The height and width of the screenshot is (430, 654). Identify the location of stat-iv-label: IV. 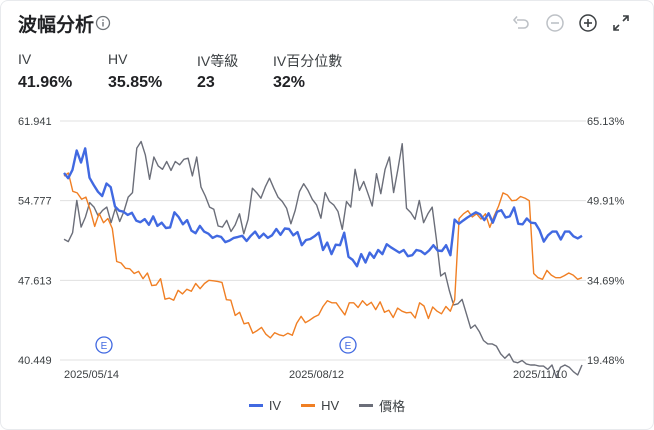
(25, 59).